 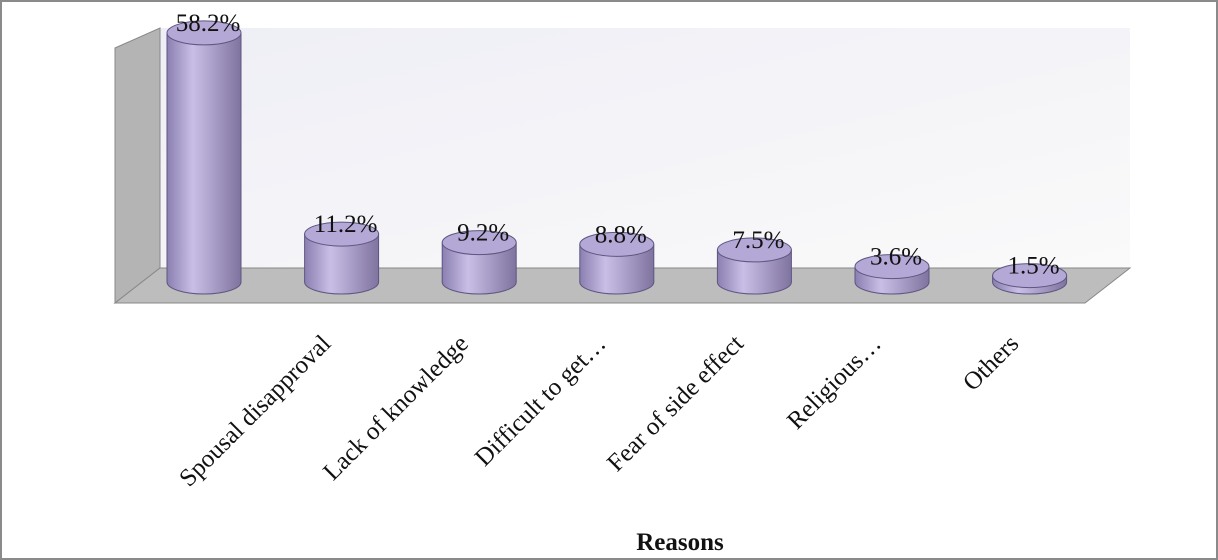 What do you see at coordinates (758, 240) in the screenshot?
I see `value-label: 7.5%` at bounding box center [758, 240].